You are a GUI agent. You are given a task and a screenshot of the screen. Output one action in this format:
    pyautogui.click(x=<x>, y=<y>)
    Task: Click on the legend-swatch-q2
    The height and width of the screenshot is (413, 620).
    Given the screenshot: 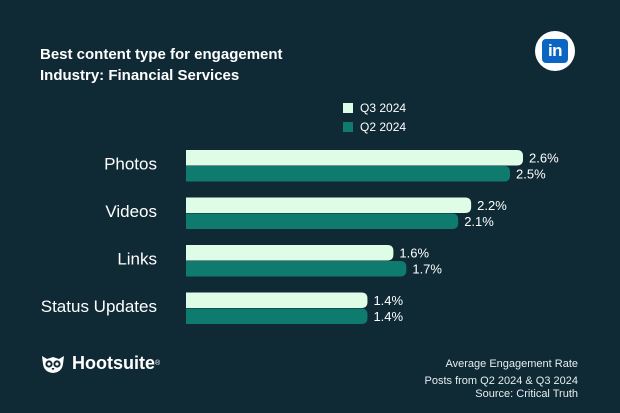 What is the action you would take?
    pyautogui.click(x=348, y=127)
    